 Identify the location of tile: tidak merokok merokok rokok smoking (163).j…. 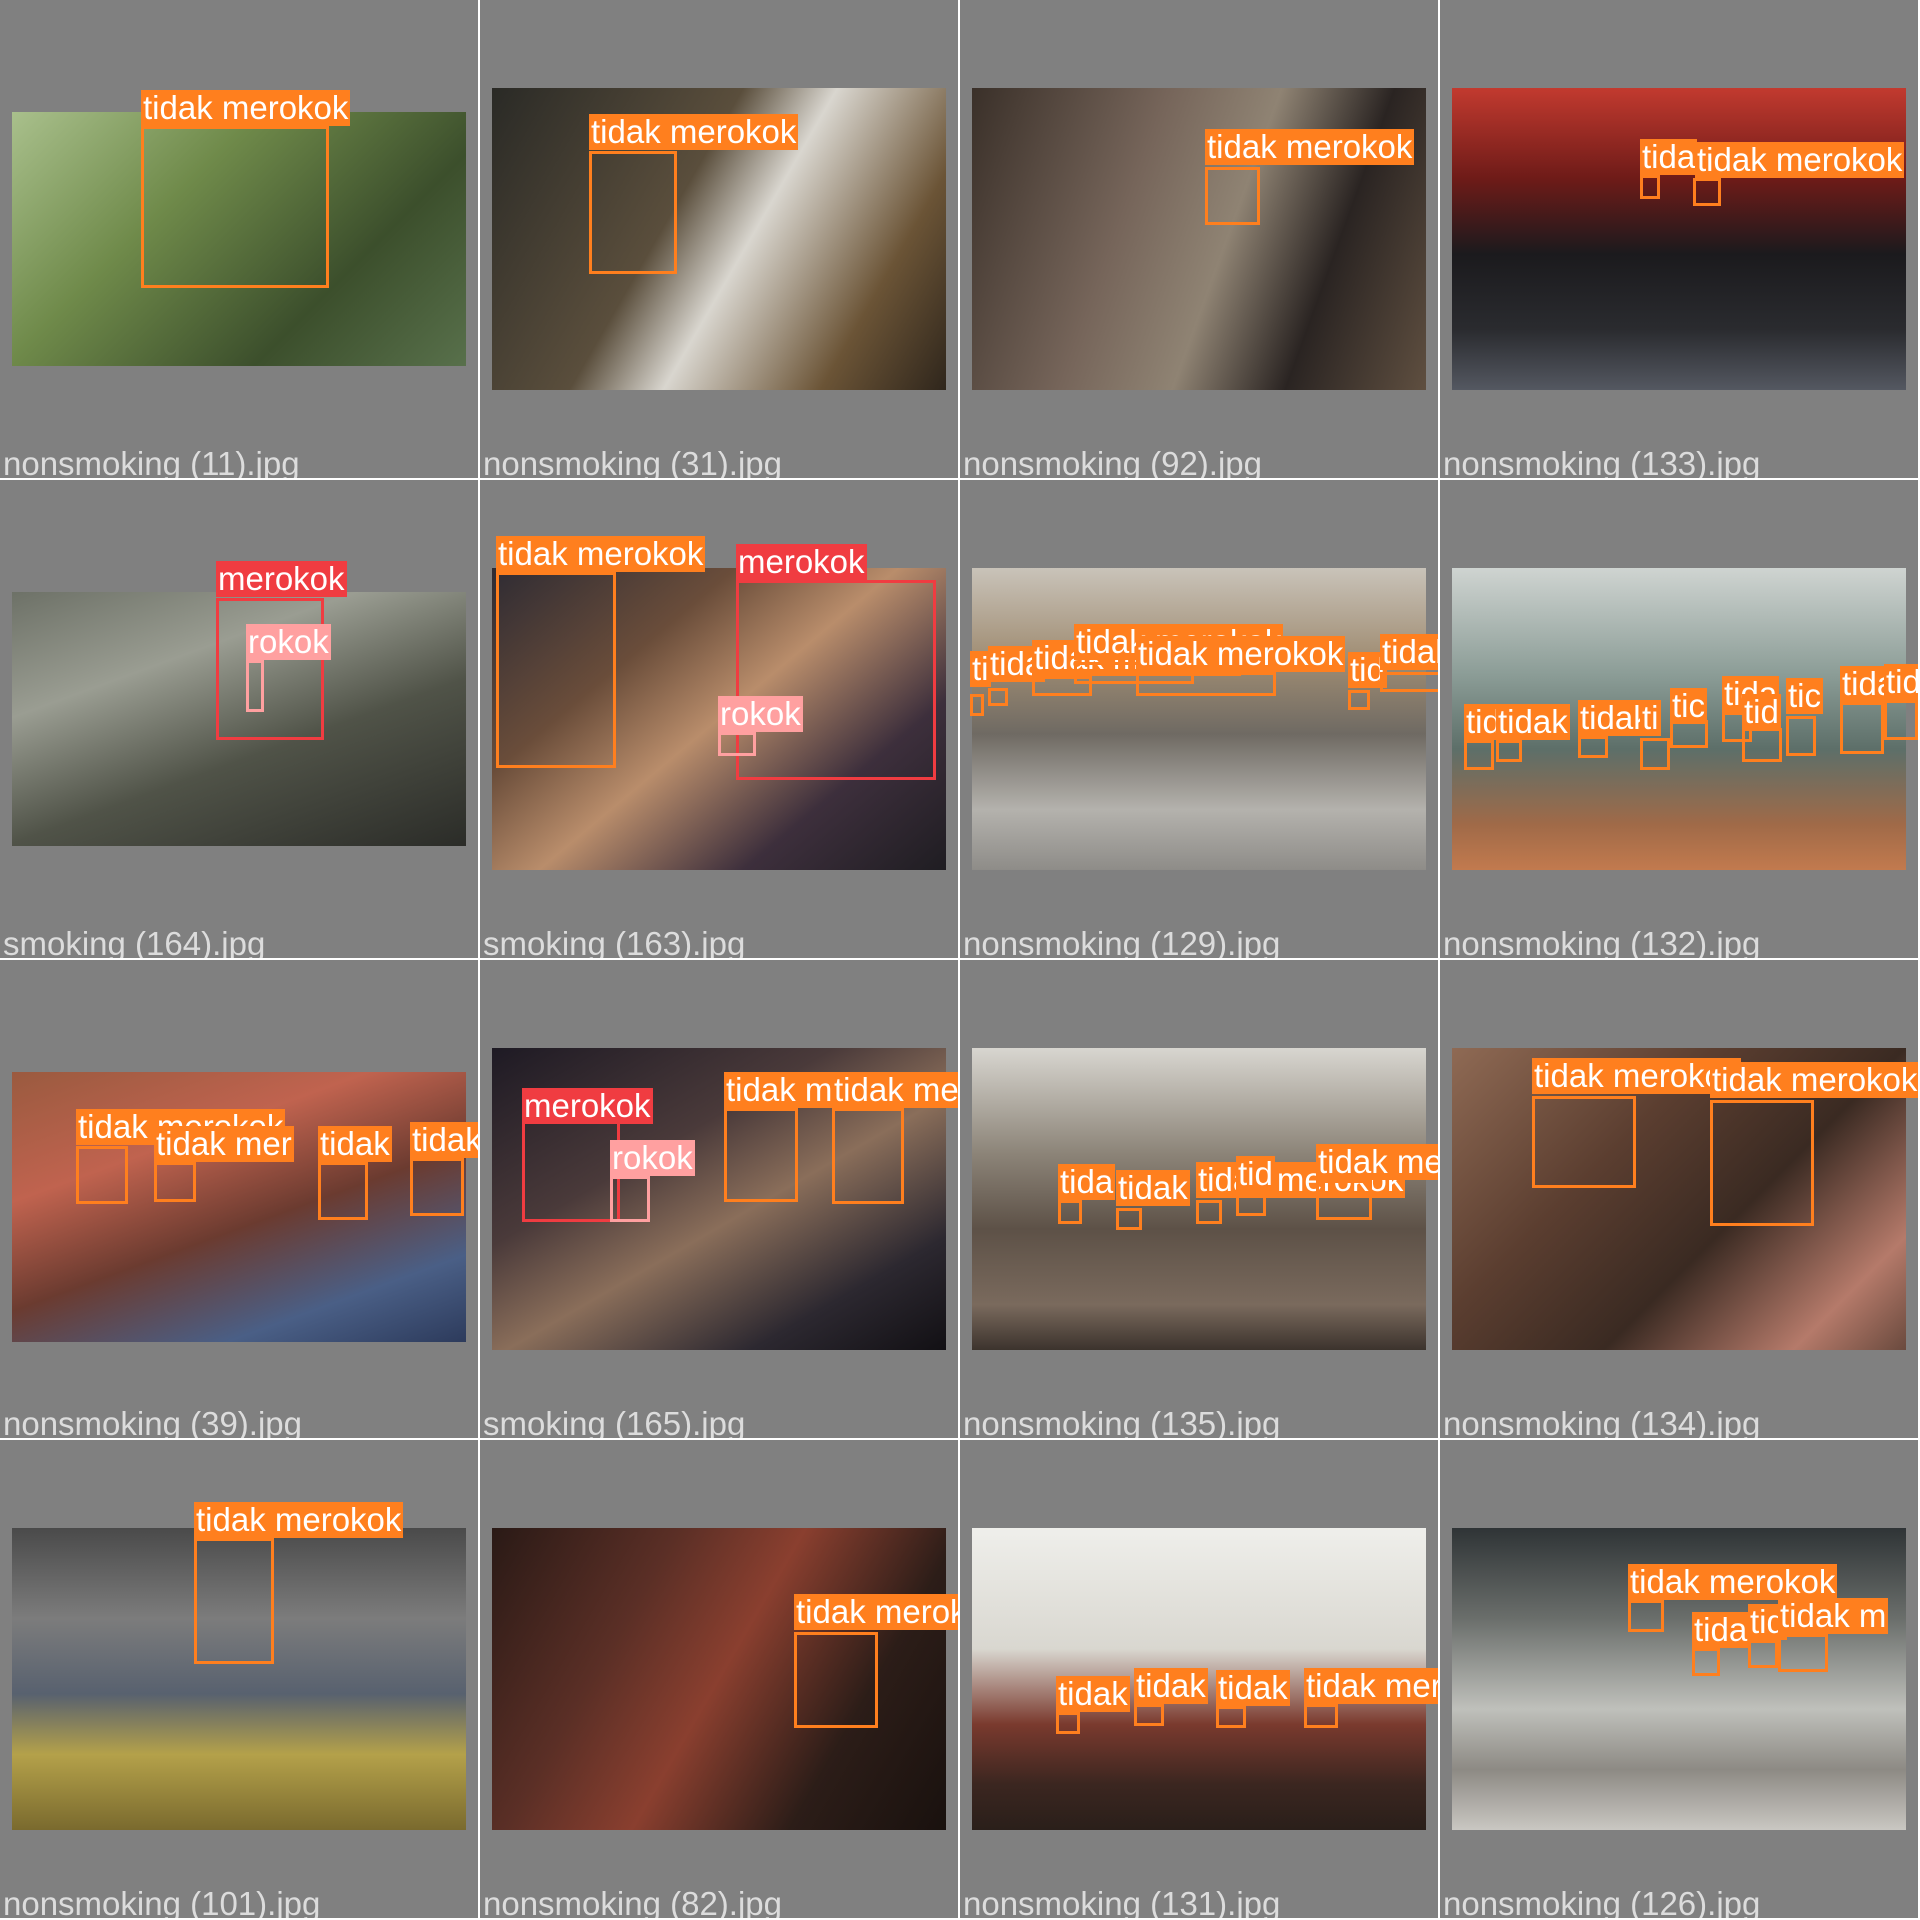
(719, 719).